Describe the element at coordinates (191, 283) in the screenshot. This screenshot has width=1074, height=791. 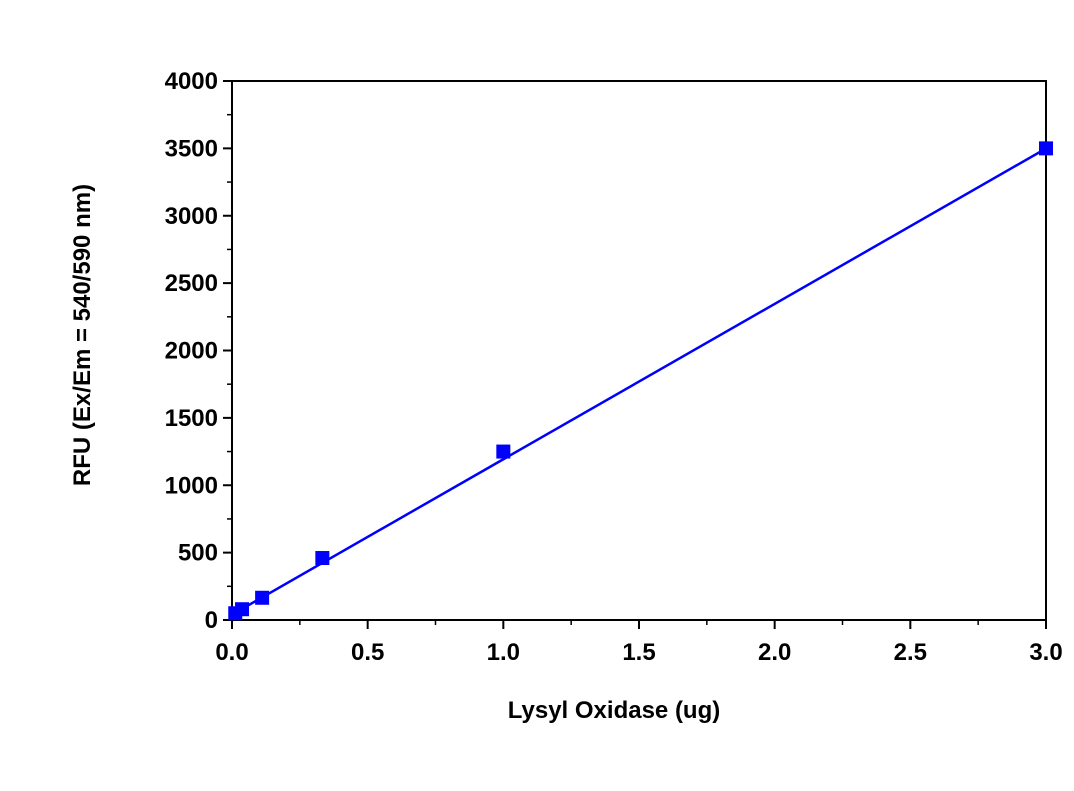
I see `y-tick-label: 2500` at that location.